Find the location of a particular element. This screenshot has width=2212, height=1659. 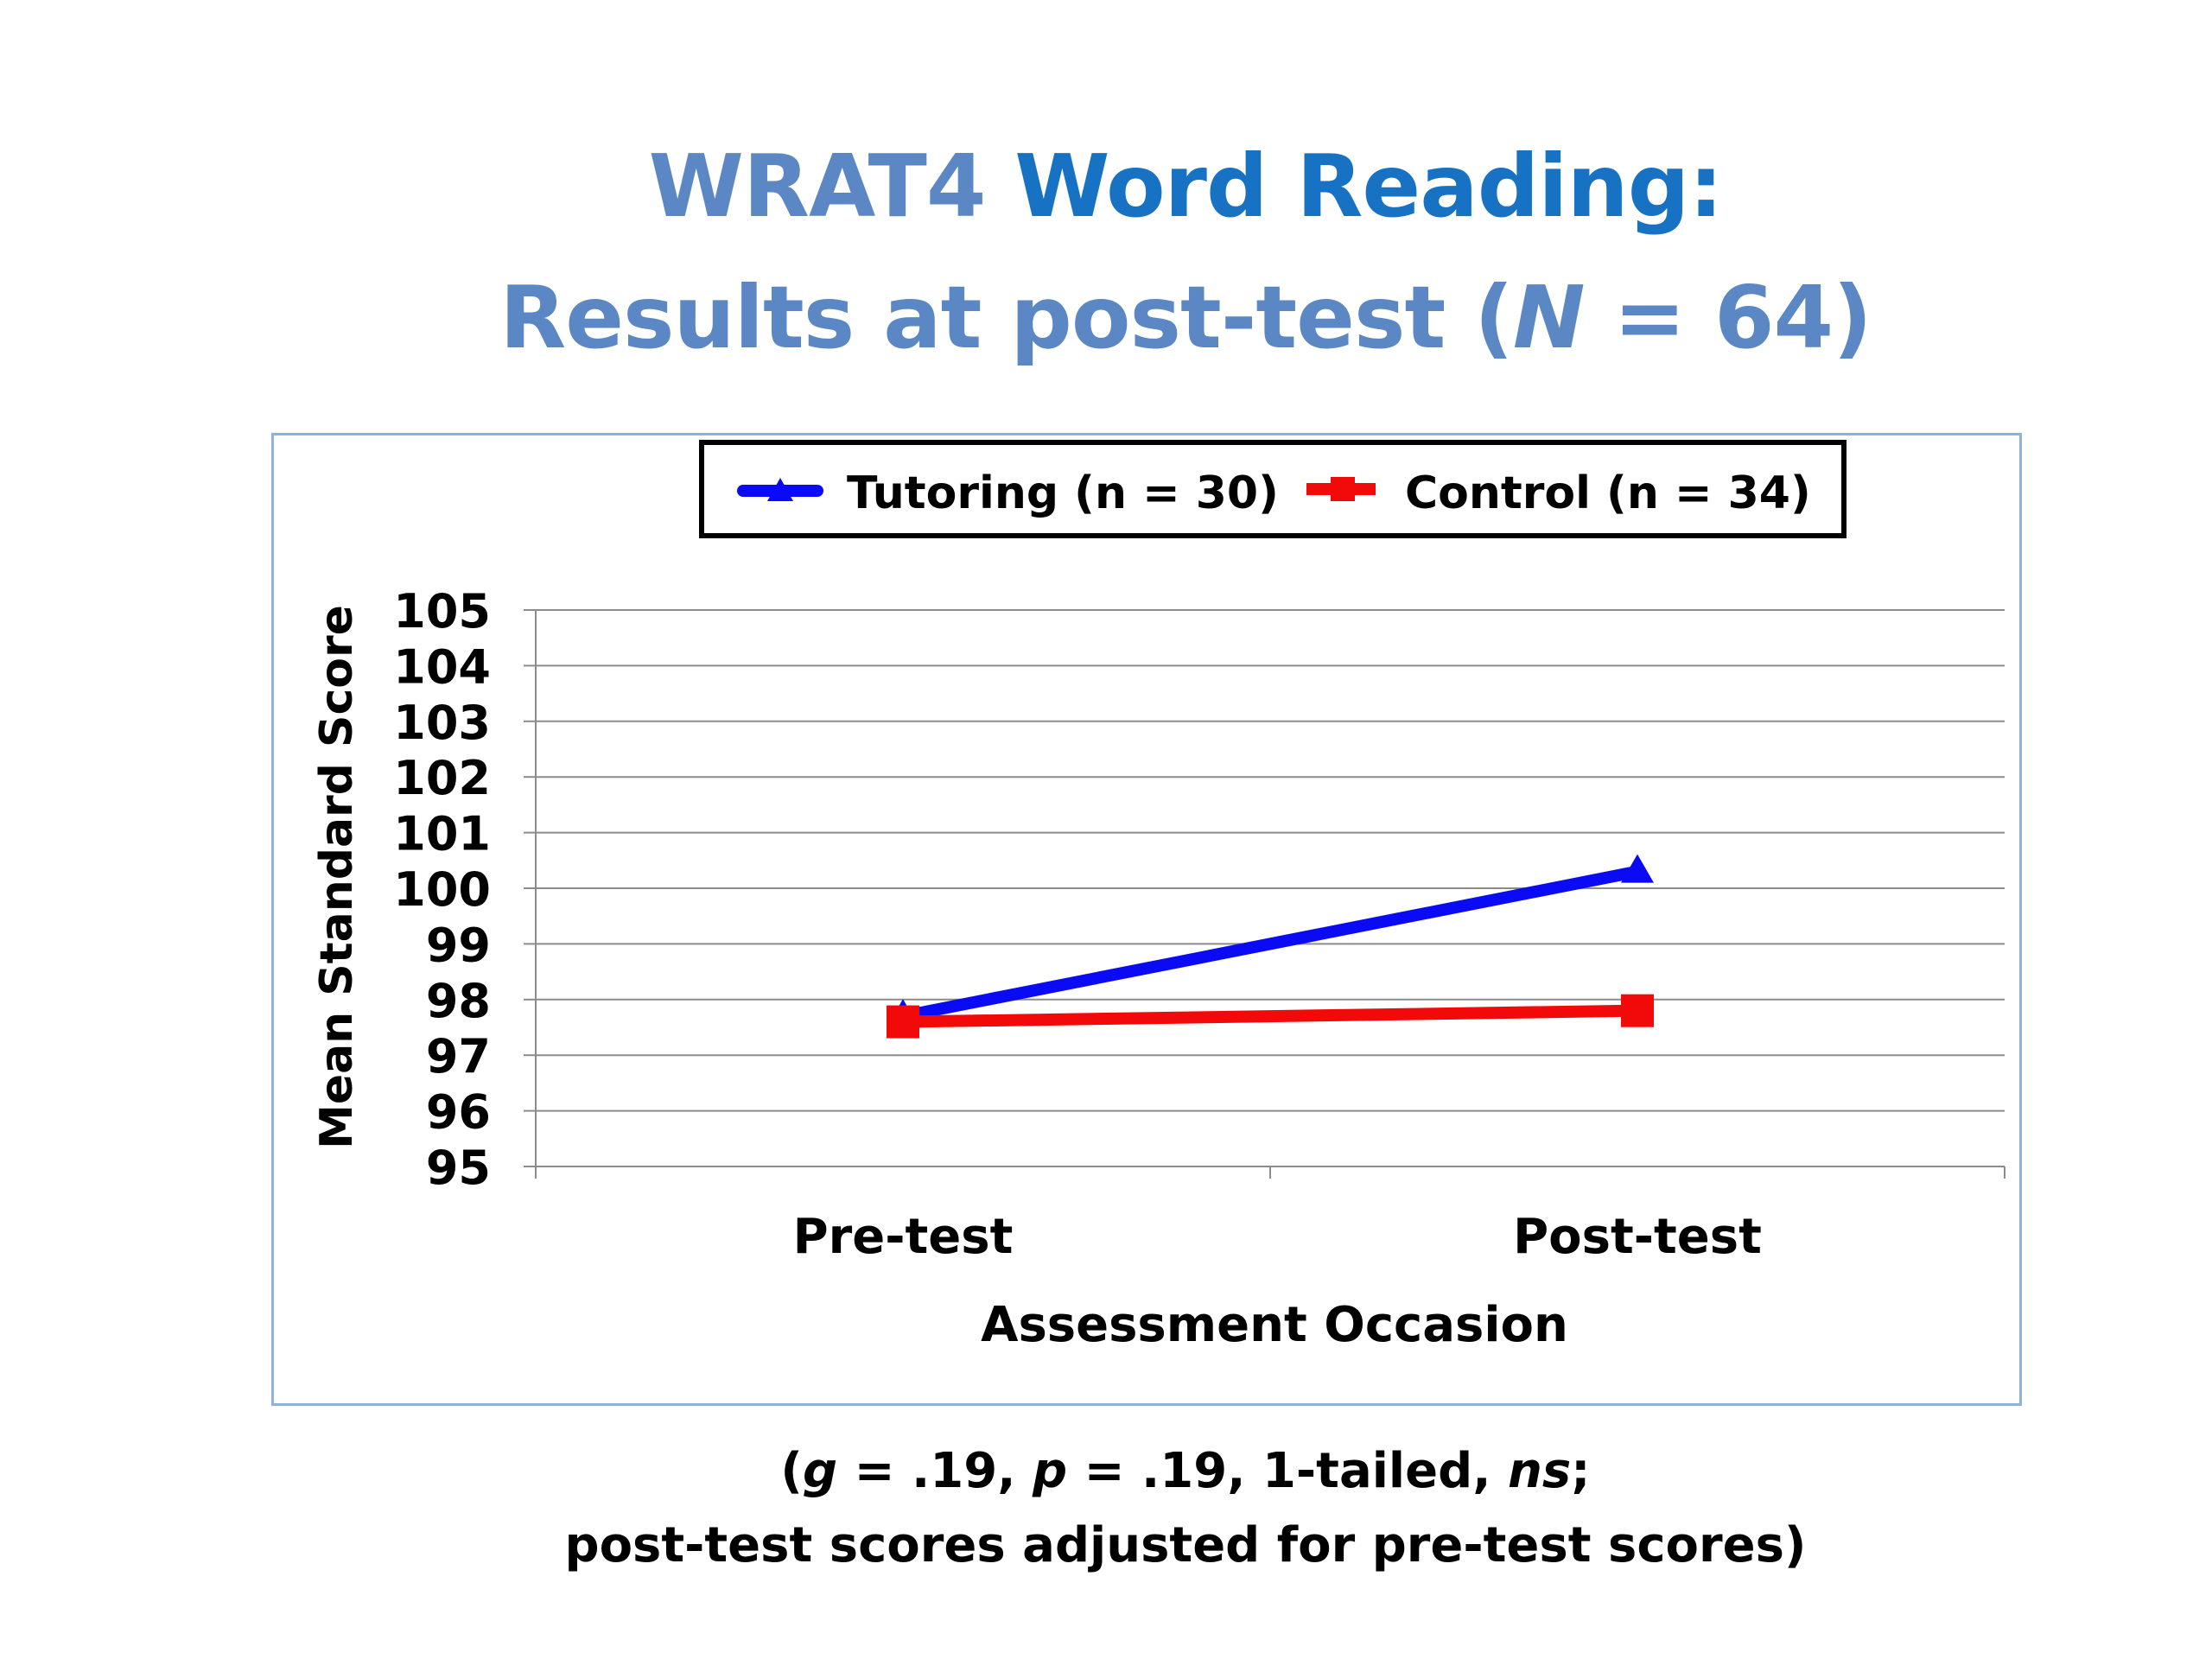

legend: Tutoring (n = 30) Control (n = 34) is located at coordinates (1273, 489).